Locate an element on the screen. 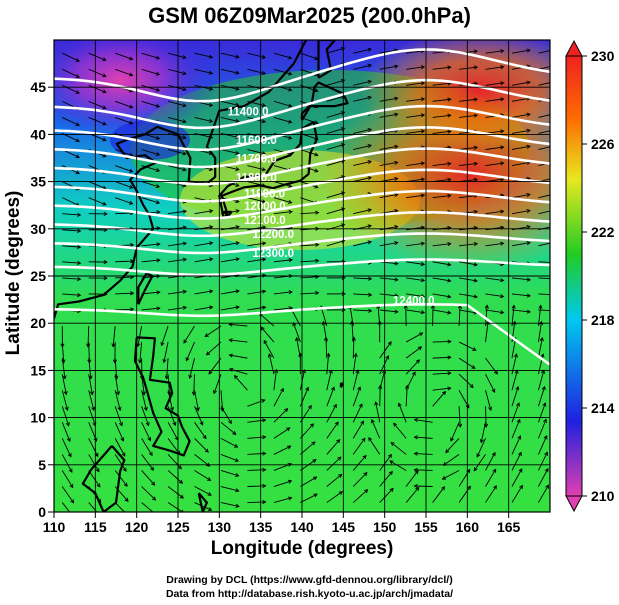  contour-label: 12200.0 is located at coordinates (273, 235).